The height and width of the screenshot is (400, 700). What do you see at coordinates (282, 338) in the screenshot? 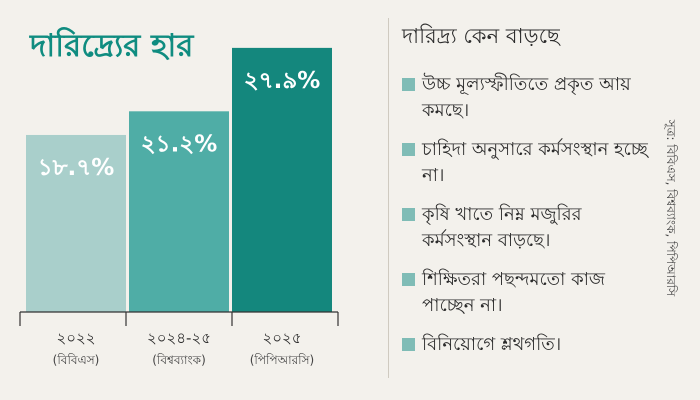
I see `x-tick-label: ২০২৫` at bounding box center [282, 338].